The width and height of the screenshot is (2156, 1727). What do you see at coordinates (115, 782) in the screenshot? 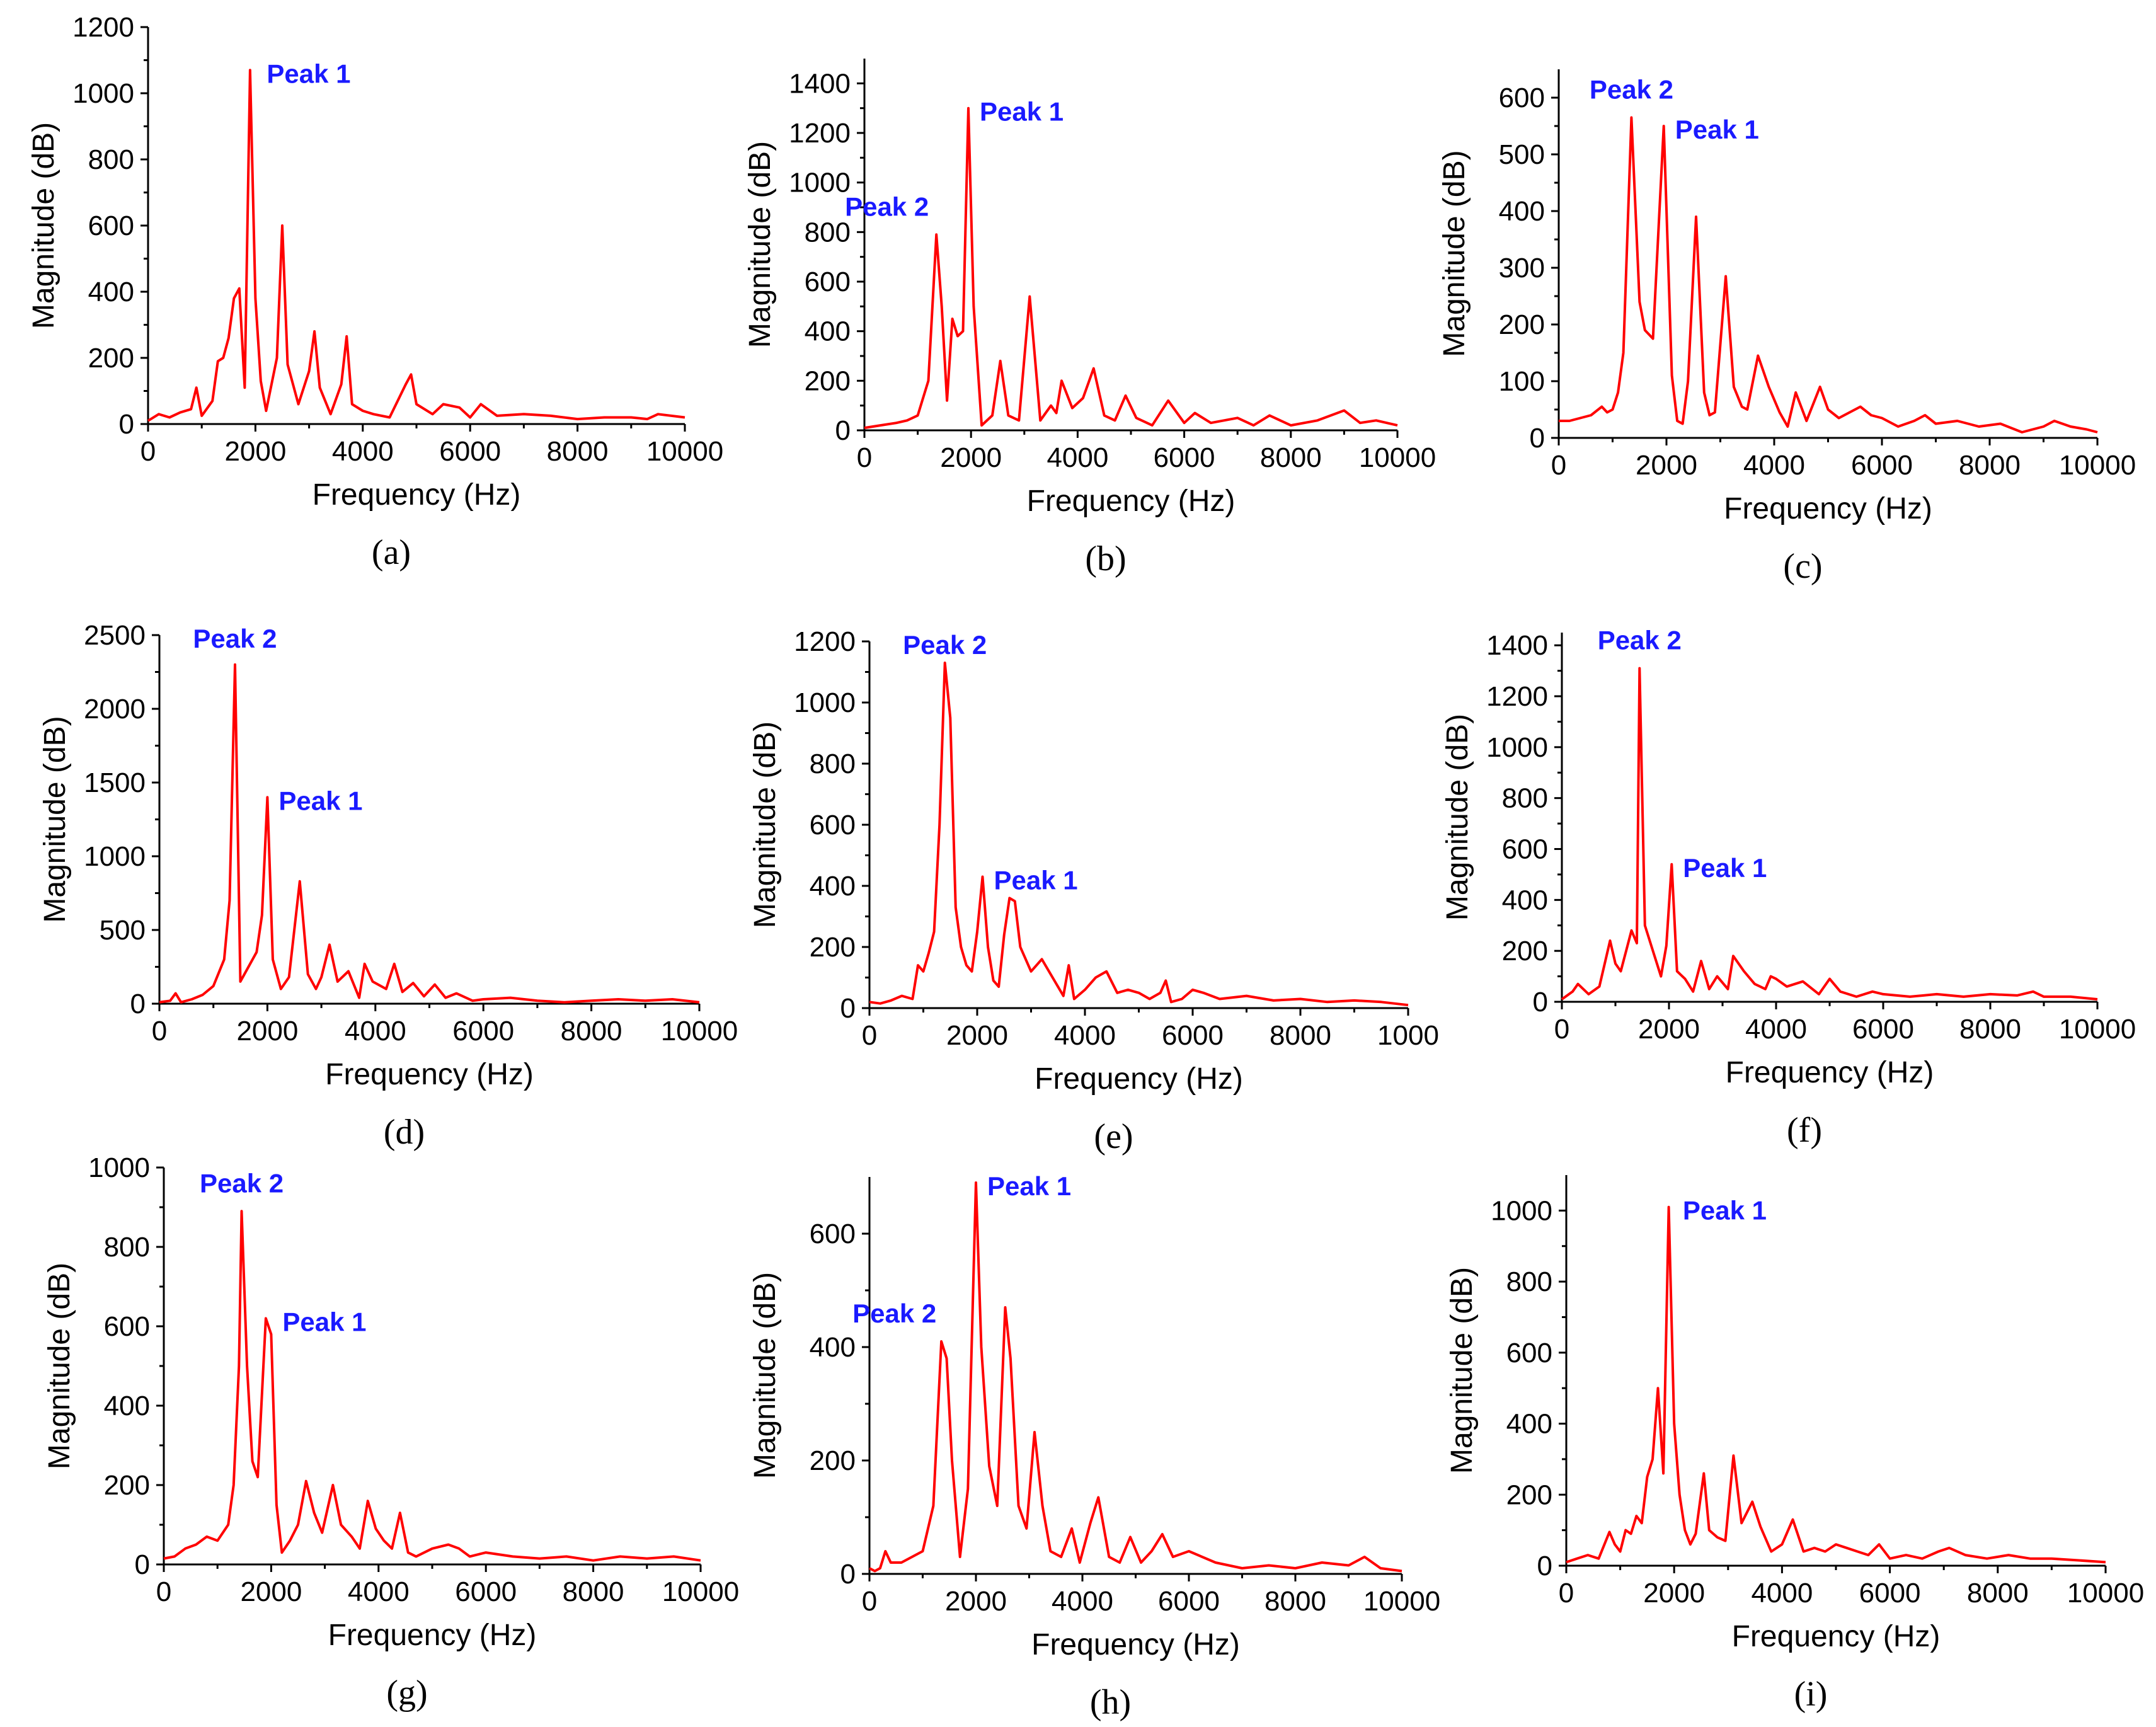
I see `y-tick-label: 1500` at bounding box center [115, 782].